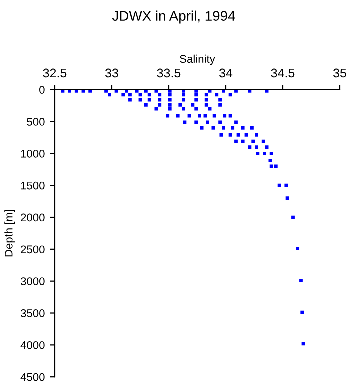  What do you see at coordinates (283, 73) in the screenshot?
I see `x-tick-label: 34.5` at bounding box center [283, 73].